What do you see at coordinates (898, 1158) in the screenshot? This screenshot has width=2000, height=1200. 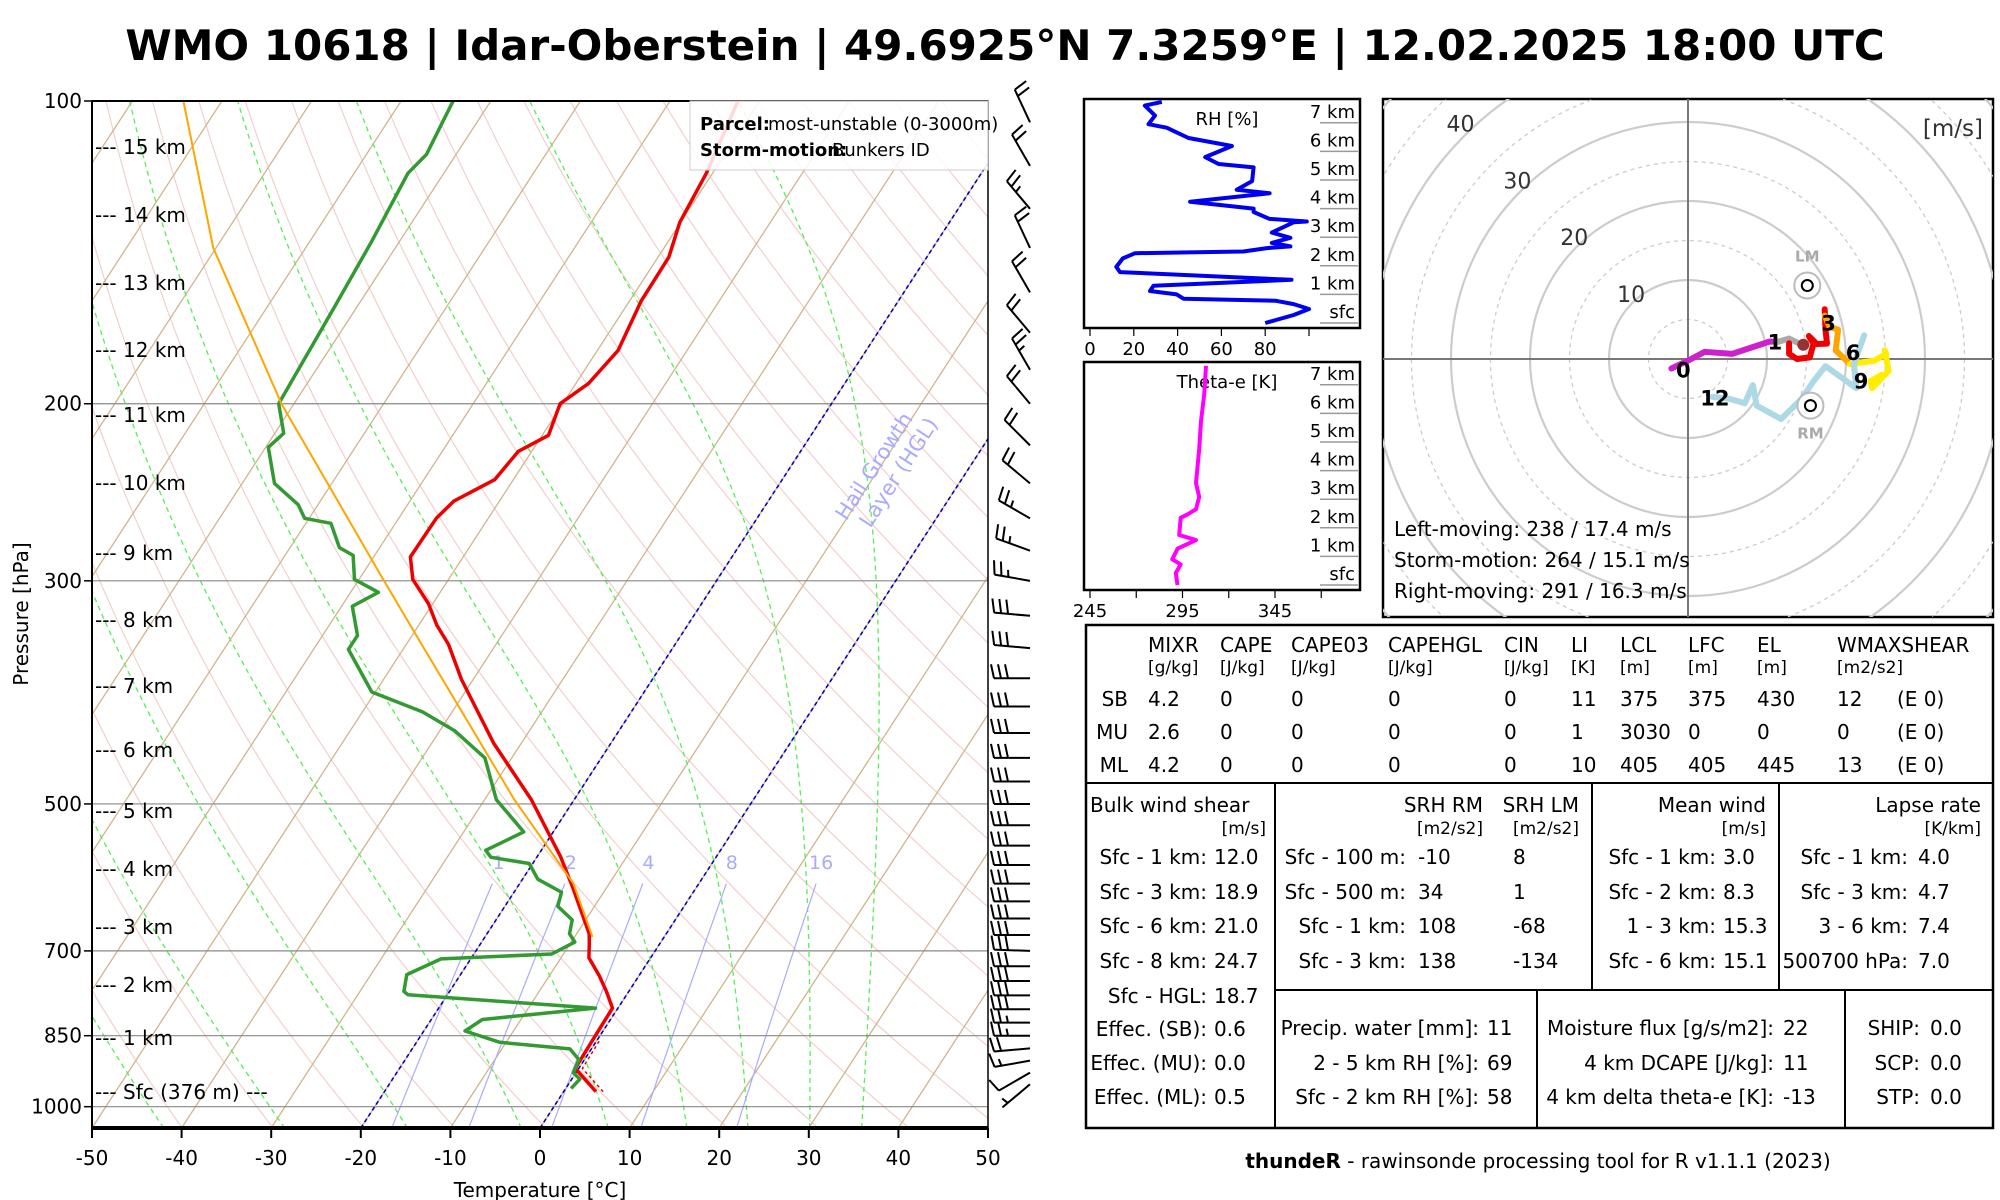 I see `x-tick-label: 40` at bounding box center [898, 1158].